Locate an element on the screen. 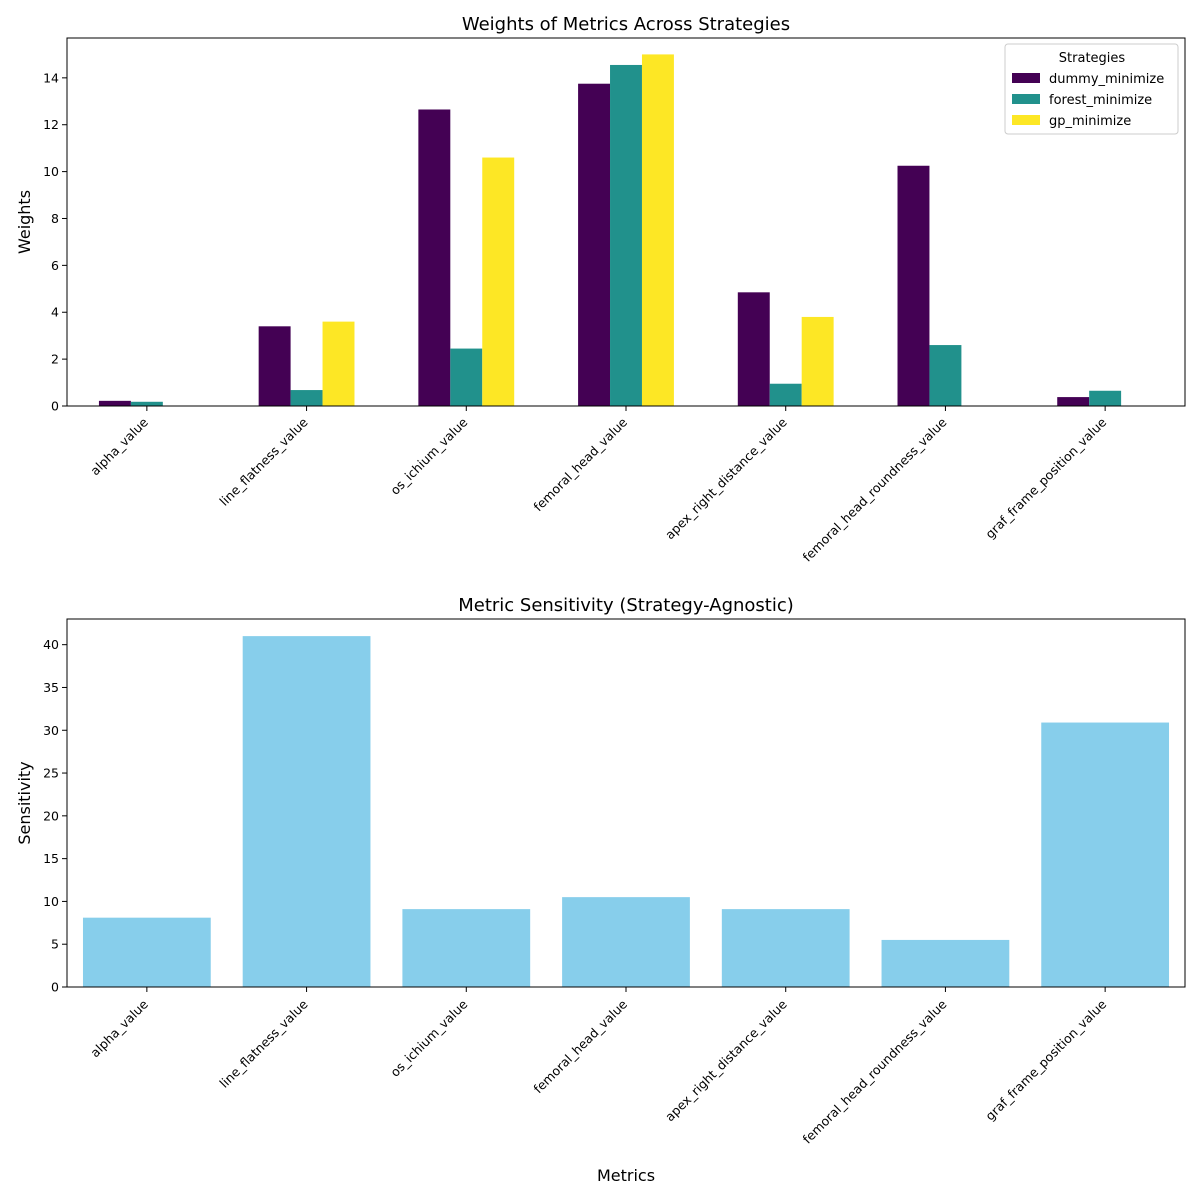 The image size is (1200, 1200). y-tick-label: 4 is located at coordinates (55, 312).